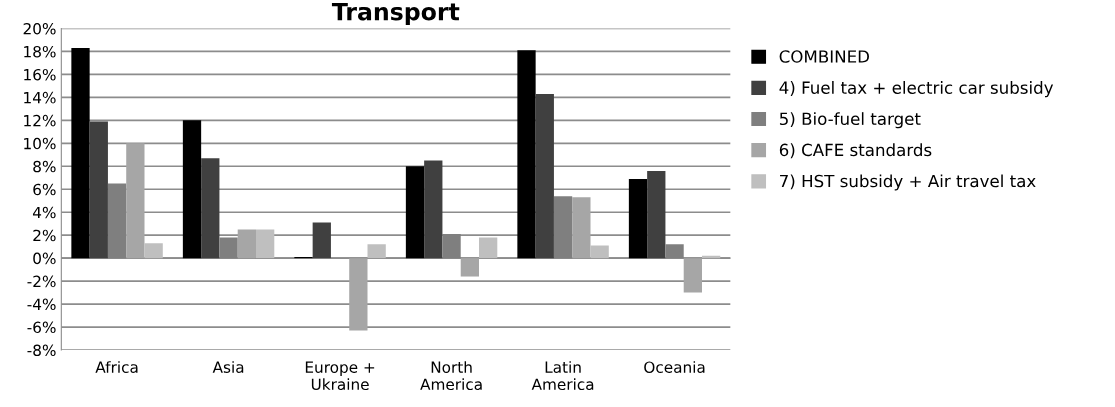 The image size is (1115, 407). Describe the element at coordinates (41, 327) in the screenshot. I see `y-tick-label: -6%` at that location.